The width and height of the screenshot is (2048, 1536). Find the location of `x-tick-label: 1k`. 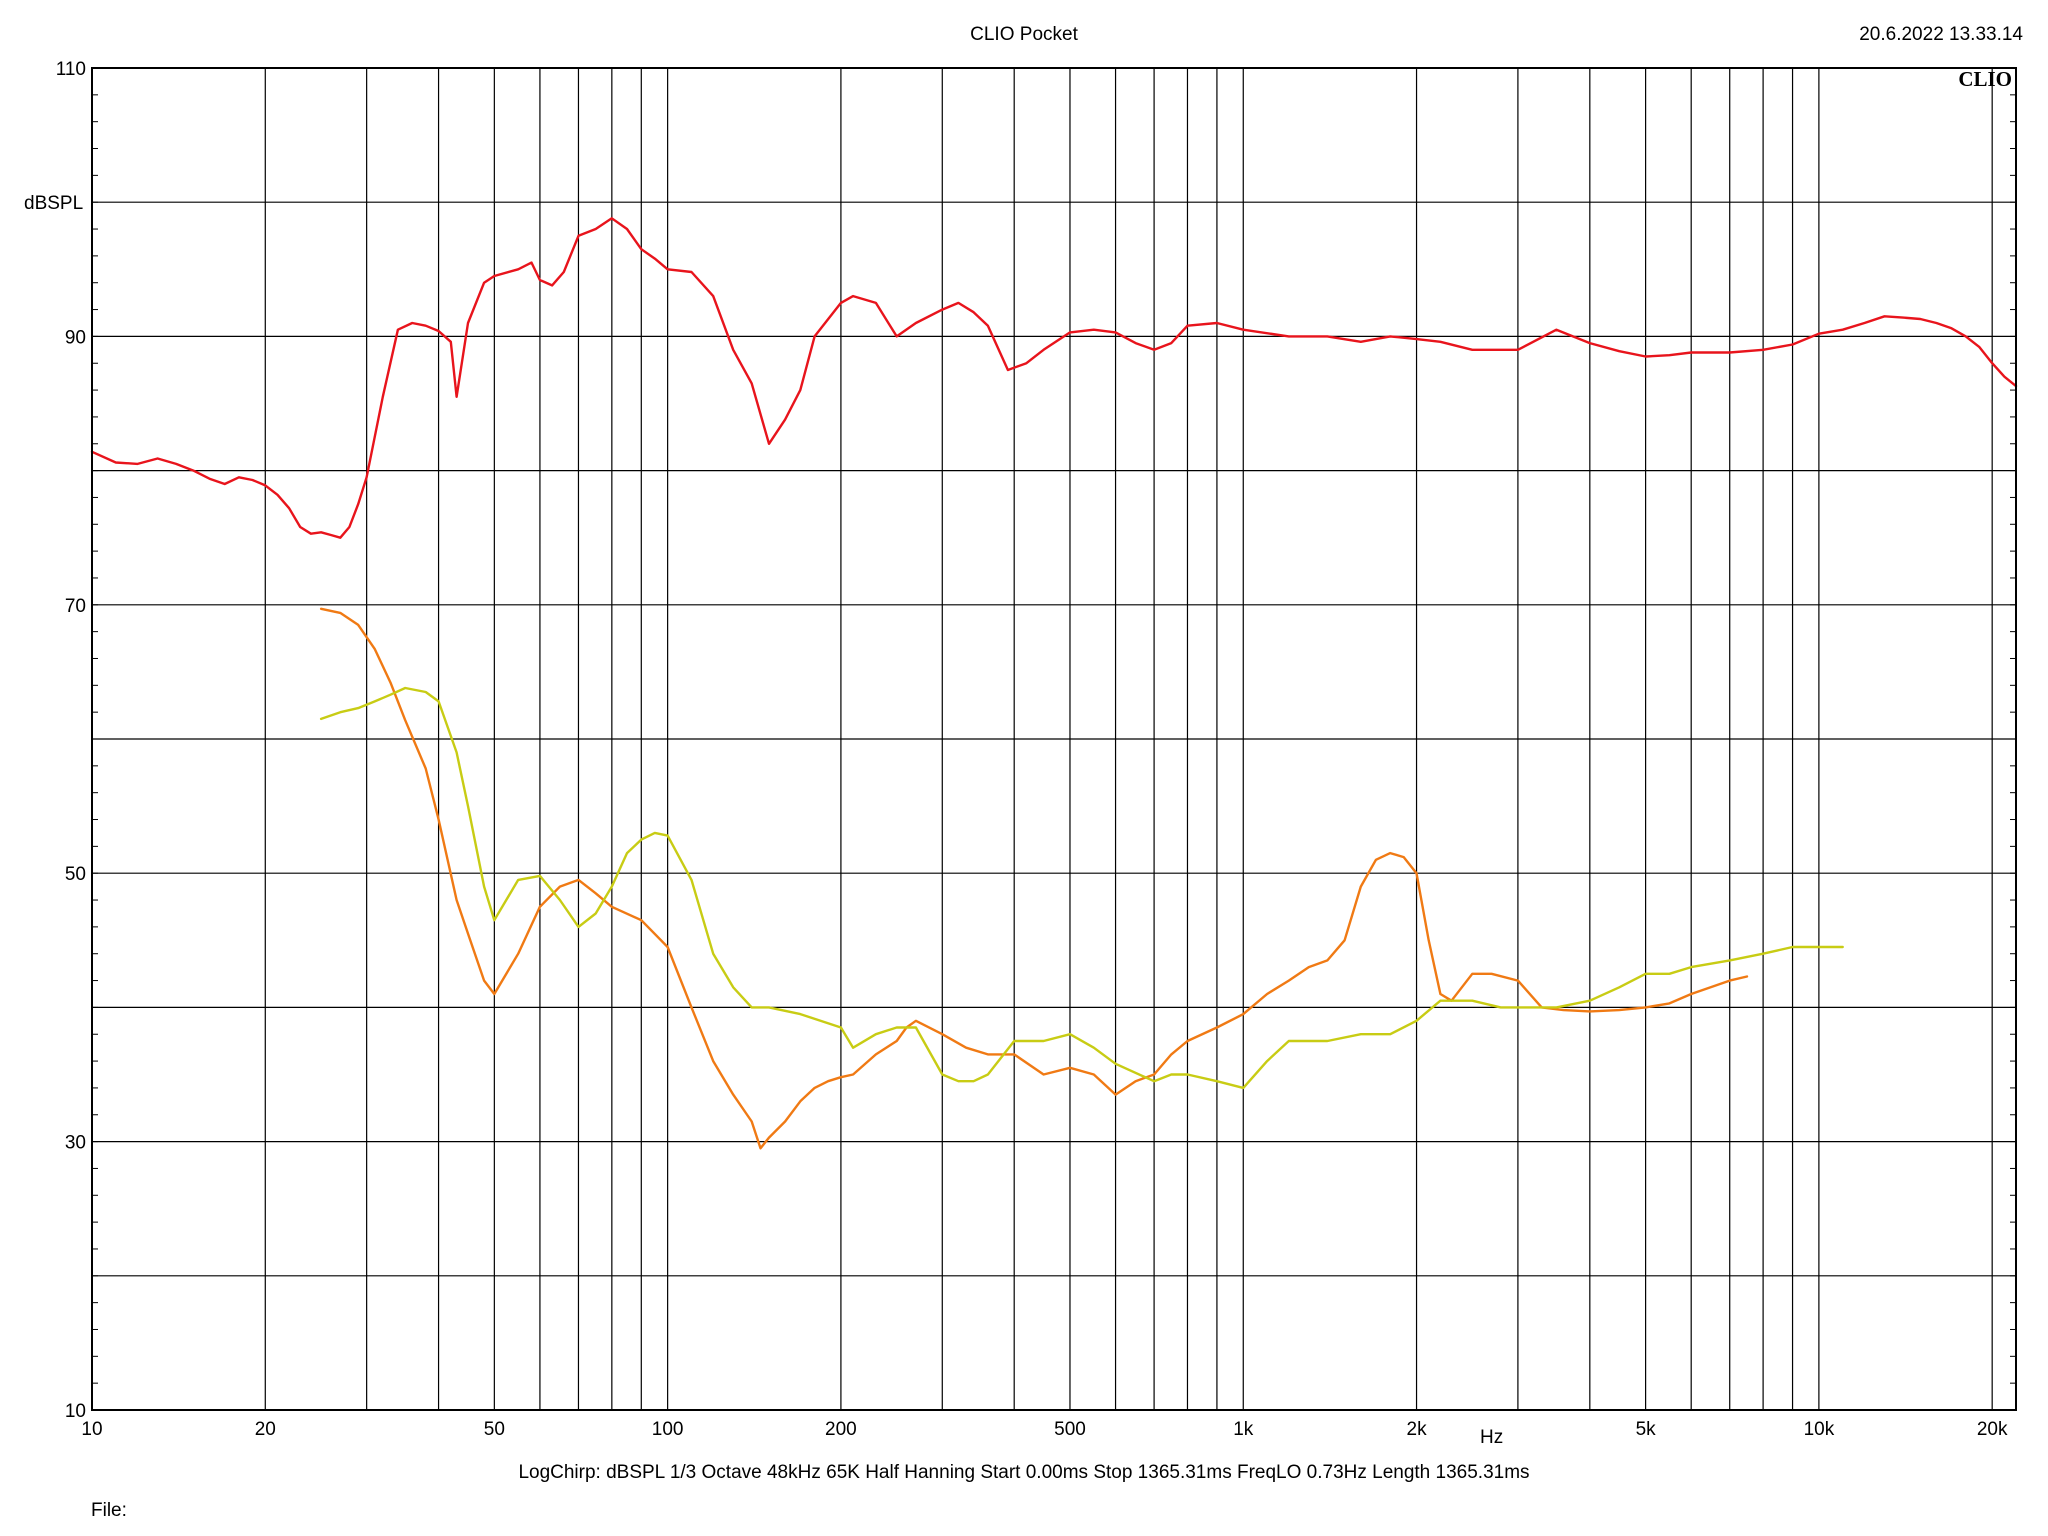

x-tick-label: 1k is located at coordinates (1243, 1429).